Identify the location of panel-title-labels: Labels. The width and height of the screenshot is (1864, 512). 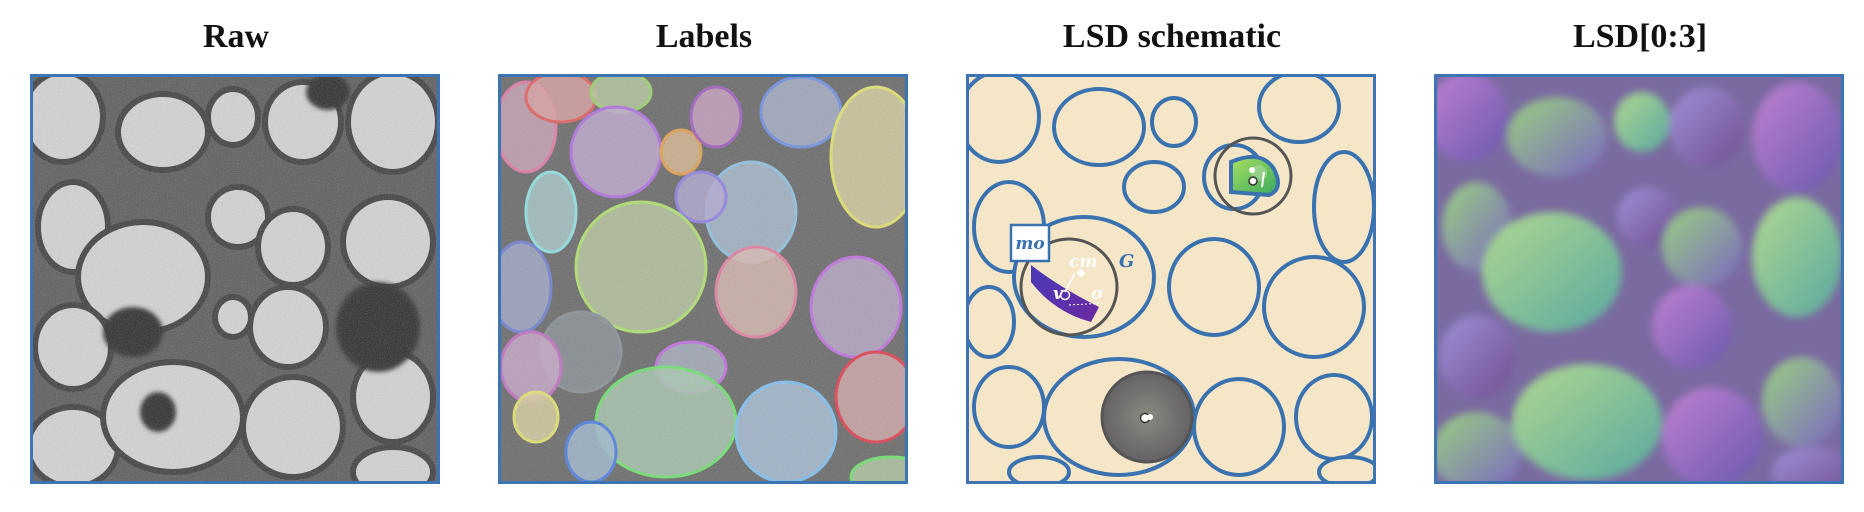
(704, 36).